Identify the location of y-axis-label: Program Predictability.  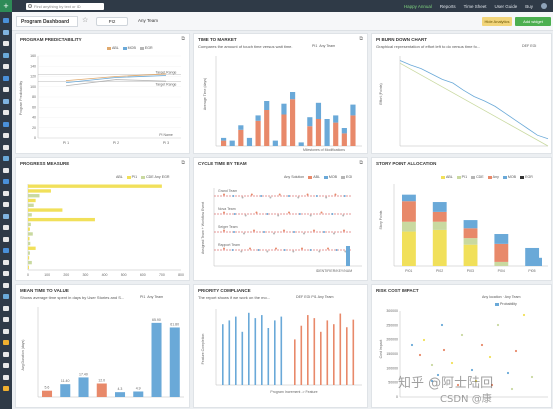
(21, 98).